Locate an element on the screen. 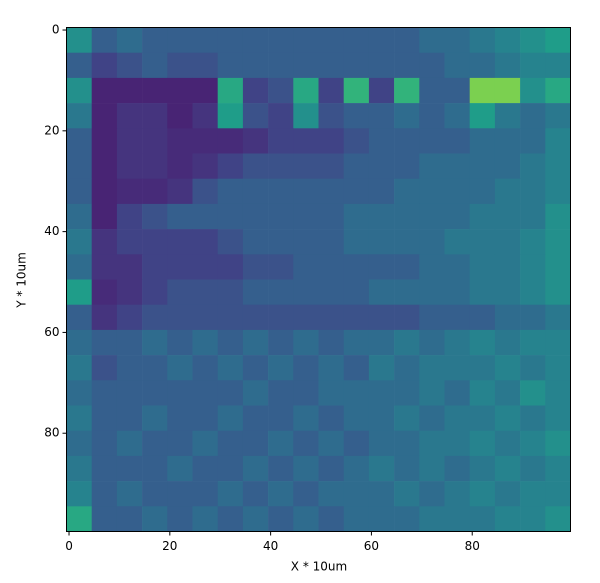  x-axis-label: X * 10um is located at coordinates (319, 567).